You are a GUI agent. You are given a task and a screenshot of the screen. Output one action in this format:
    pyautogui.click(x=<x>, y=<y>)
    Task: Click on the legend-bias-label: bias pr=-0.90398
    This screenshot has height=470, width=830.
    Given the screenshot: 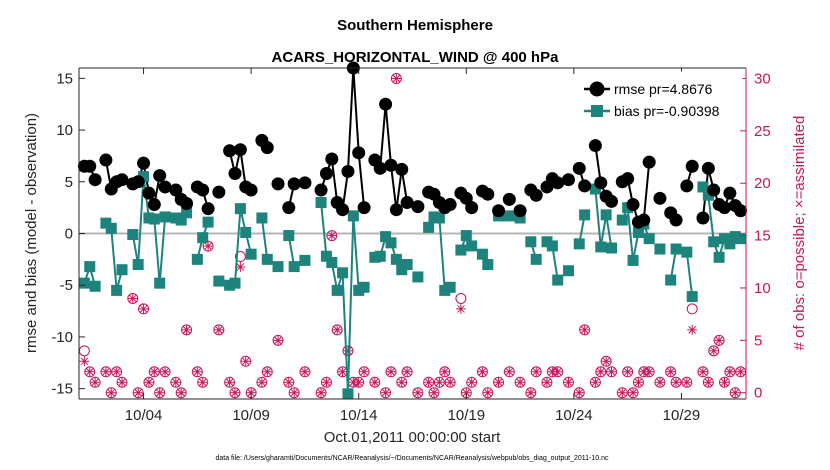 What is the action you would take?
    pyautogui.click(x=667, y=111)
    